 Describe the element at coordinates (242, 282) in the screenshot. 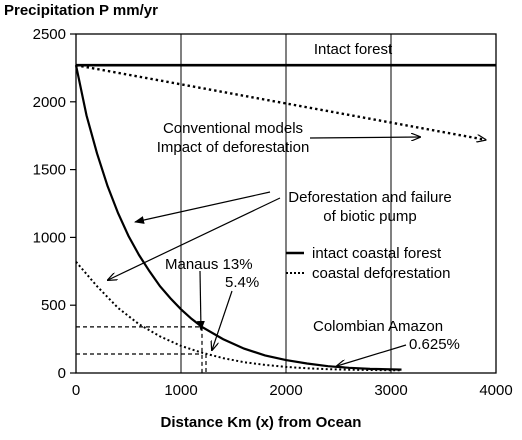

I see `annotation-manaus-pct: 5.4%` at that location.